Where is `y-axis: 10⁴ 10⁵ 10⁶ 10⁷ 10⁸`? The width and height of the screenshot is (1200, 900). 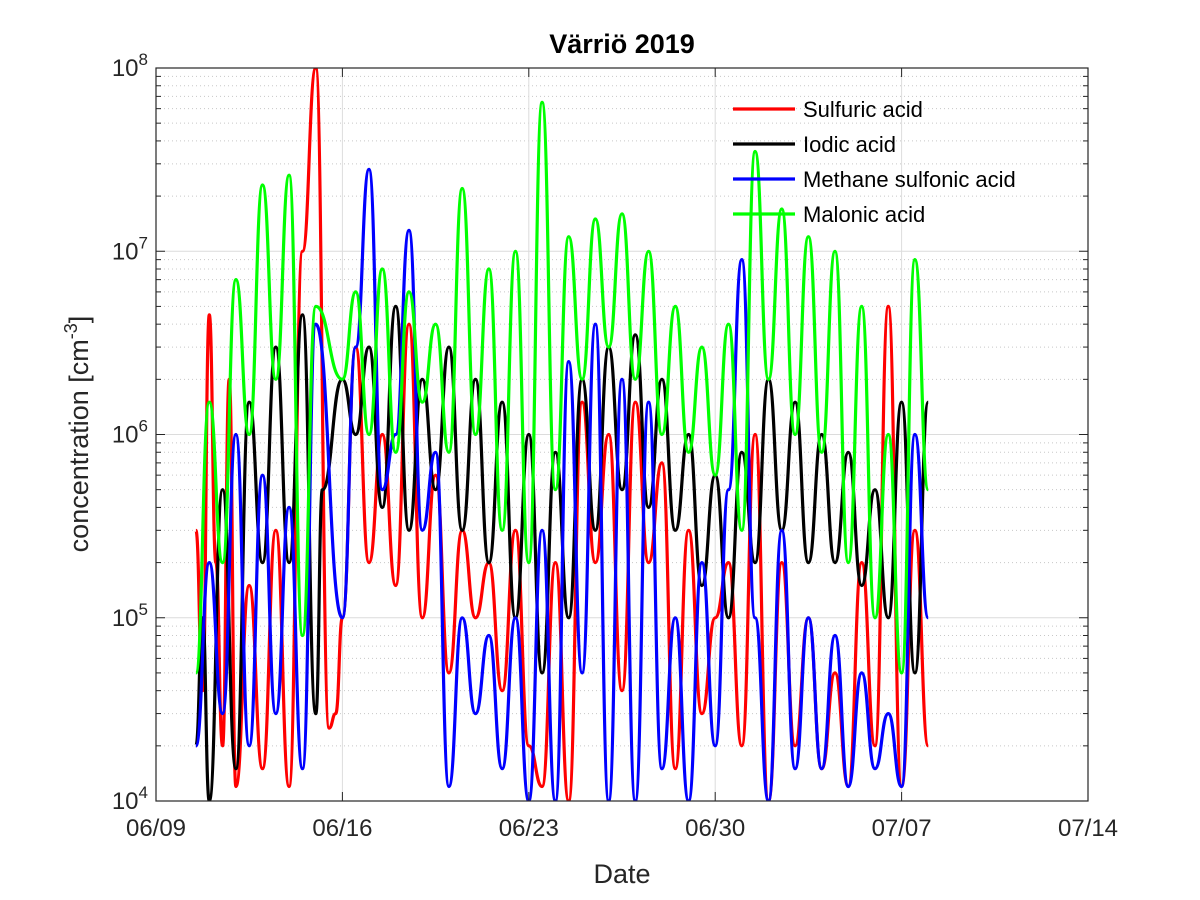
y-axis: 10⁴ 10⁵ 10⁶ 10⁷ 10⁸ is located at coordinates (130, 432).